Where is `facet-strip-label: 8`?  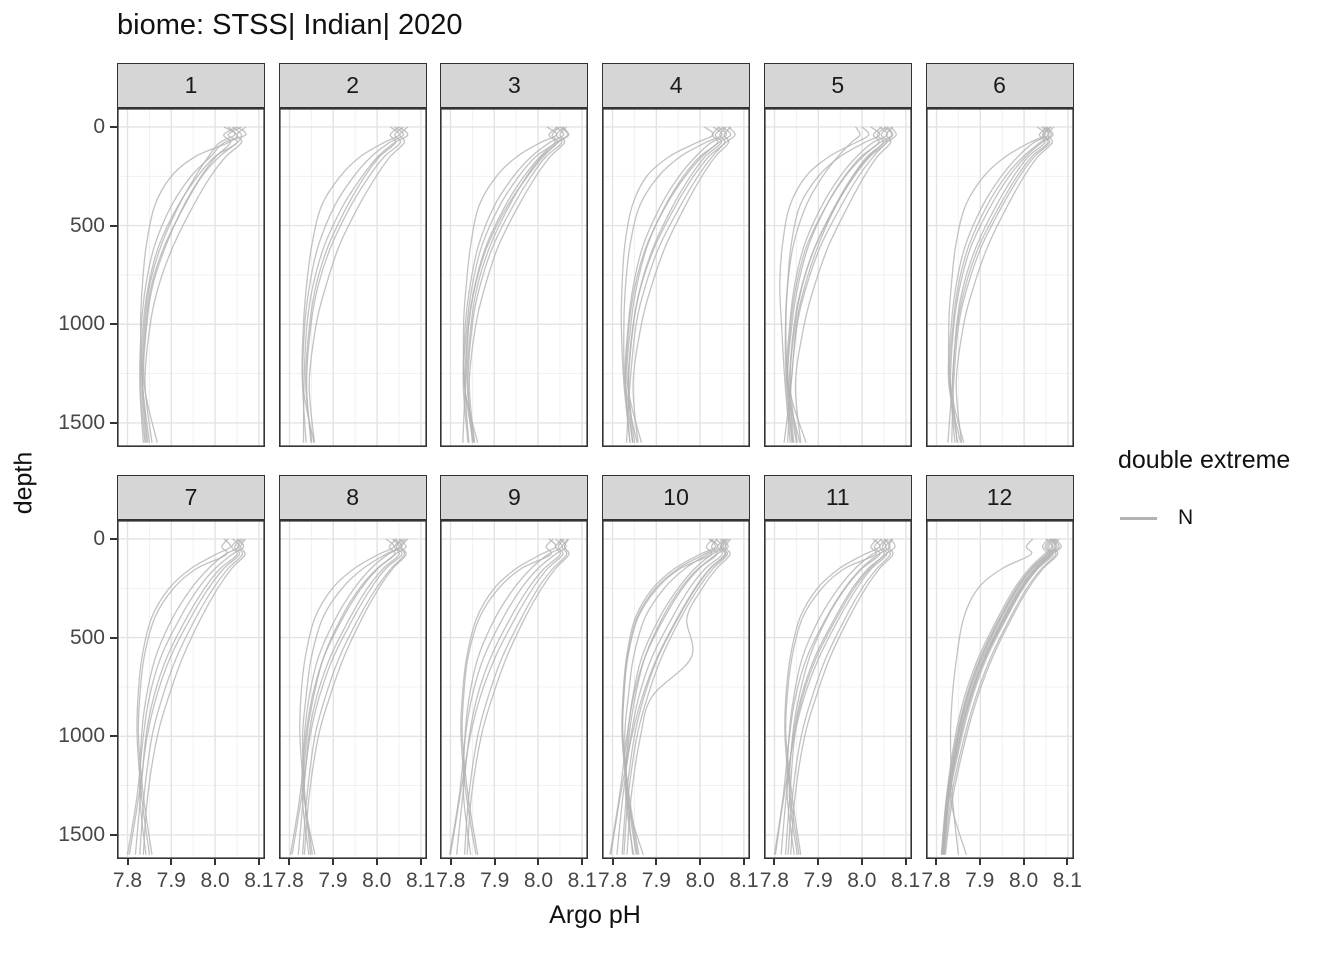
facet-strip-label: 8 is located at coordinates (353, 497).